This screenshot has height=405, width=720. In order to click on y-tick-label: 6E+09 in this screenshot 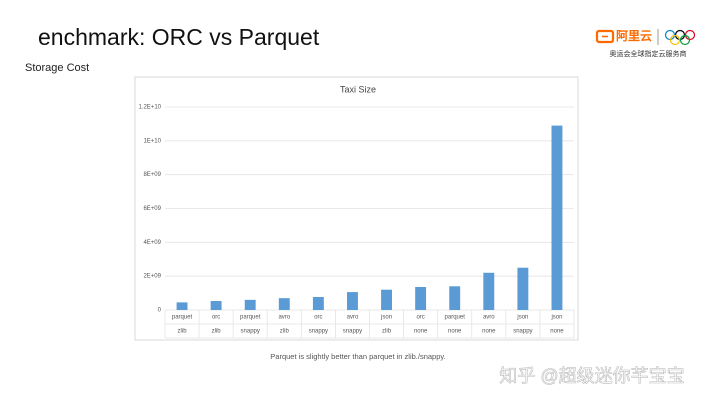, I will do `click(152, 209)`.